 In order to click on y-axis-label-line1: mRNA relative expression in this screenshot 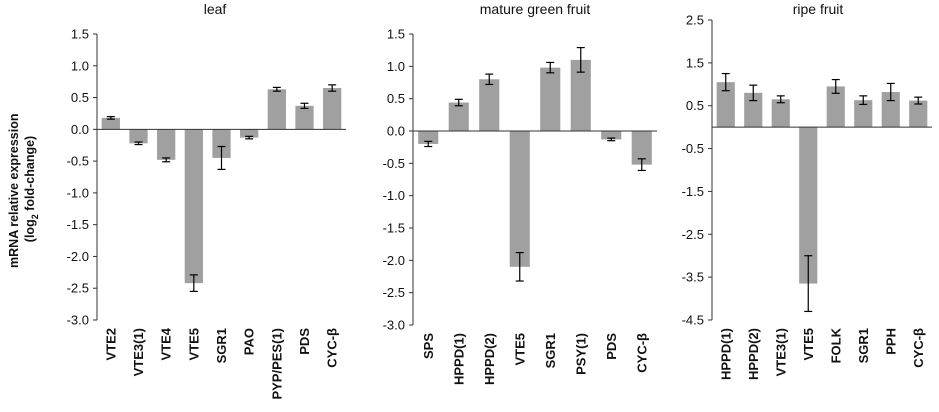, I will do `click(14, 191)`.